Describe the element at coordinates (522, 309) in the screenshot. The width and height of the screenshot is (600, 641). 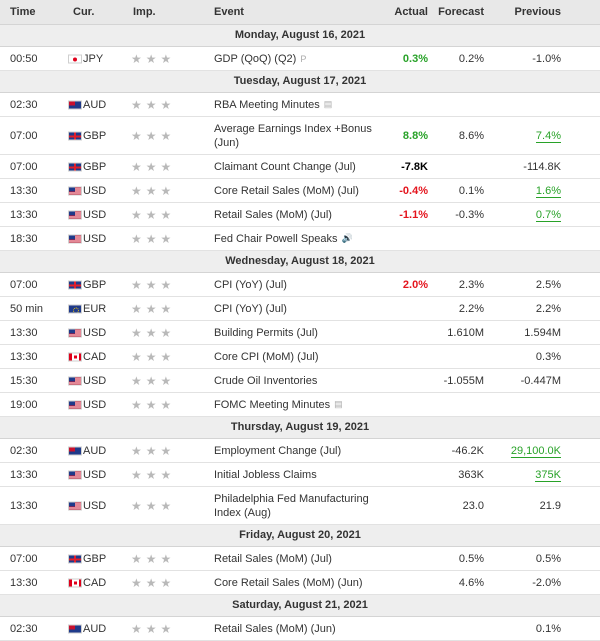
I see `previous-value: 2.2%` at that location.